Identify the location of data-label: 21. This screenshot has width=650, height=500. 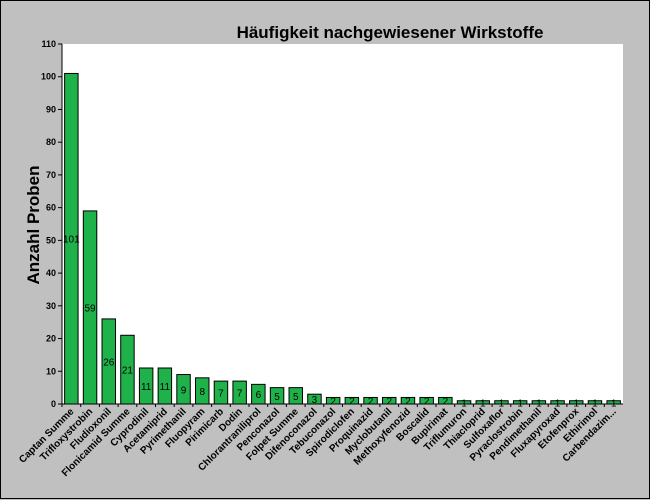
(128, 371).